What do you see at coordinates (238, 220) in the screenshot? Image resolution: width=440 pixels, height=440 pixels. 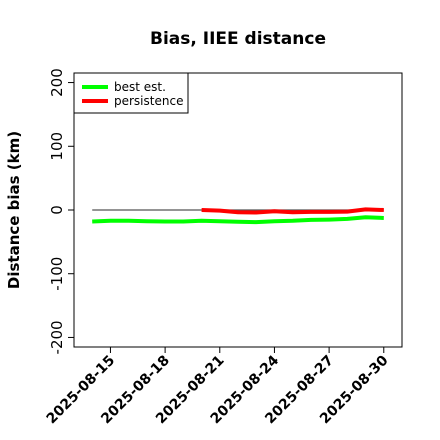 I see `series-line-best-est` at bounding box center [238, 220].